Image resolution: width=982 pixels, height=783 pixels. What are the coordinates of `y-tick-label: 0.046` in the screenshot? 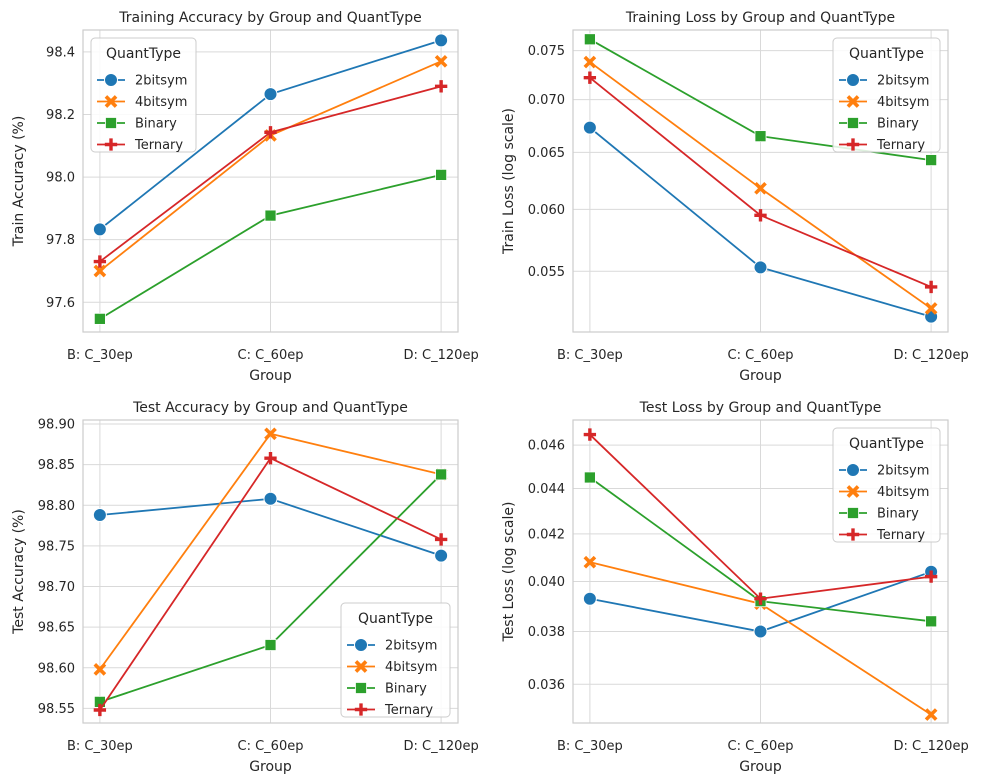 It's located at (546, 446).